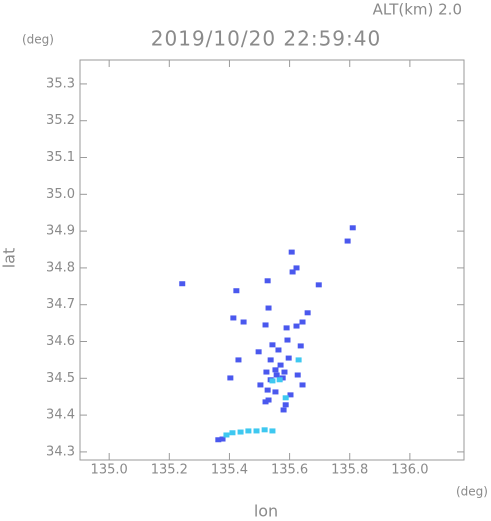 The width and height of the screenshot is (491, 521). What do you see at coordinates (60, 341) in the screenshot?
I see `y-tick-label: 34.6` at bounding box center [60, 341].